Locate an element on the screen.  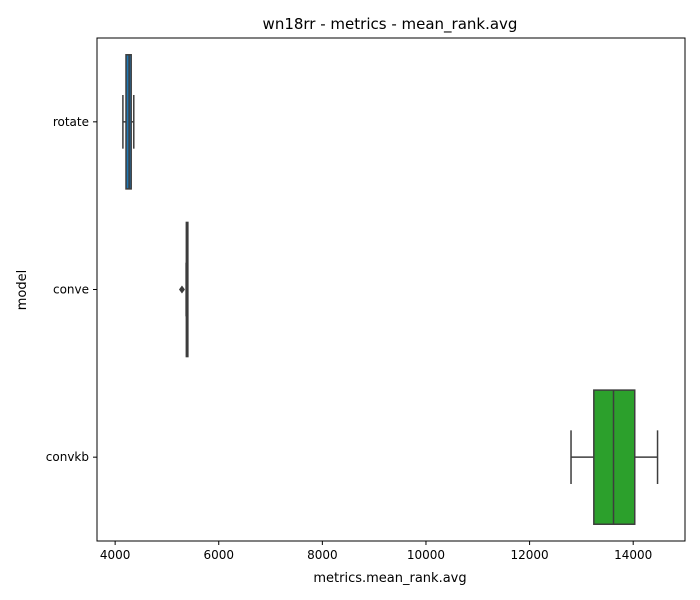
x-axis-label: metrics.mean_rank.avg is located at coordinates (389, 578).